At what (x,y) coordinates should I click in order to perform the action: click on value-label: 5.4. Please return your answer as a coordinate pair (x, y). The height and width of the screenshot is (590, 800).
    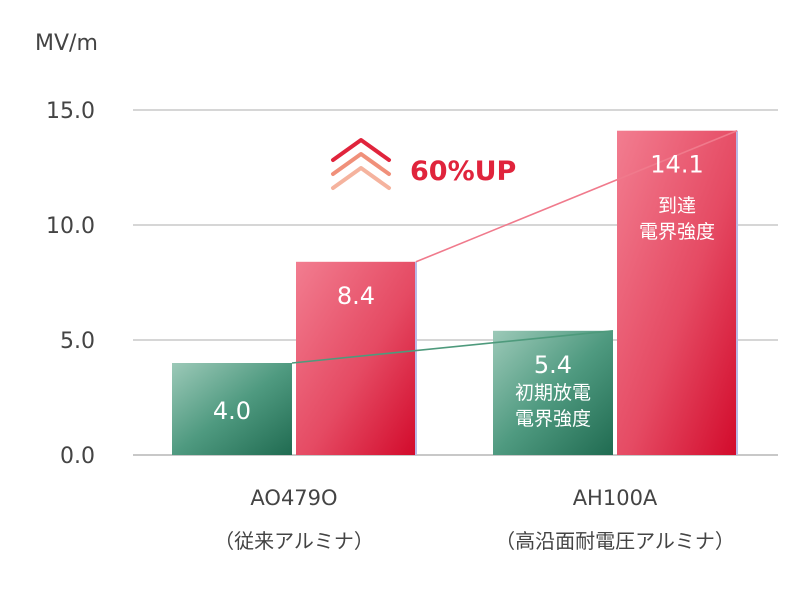
    Looking at the image, I should click on (553, 365).